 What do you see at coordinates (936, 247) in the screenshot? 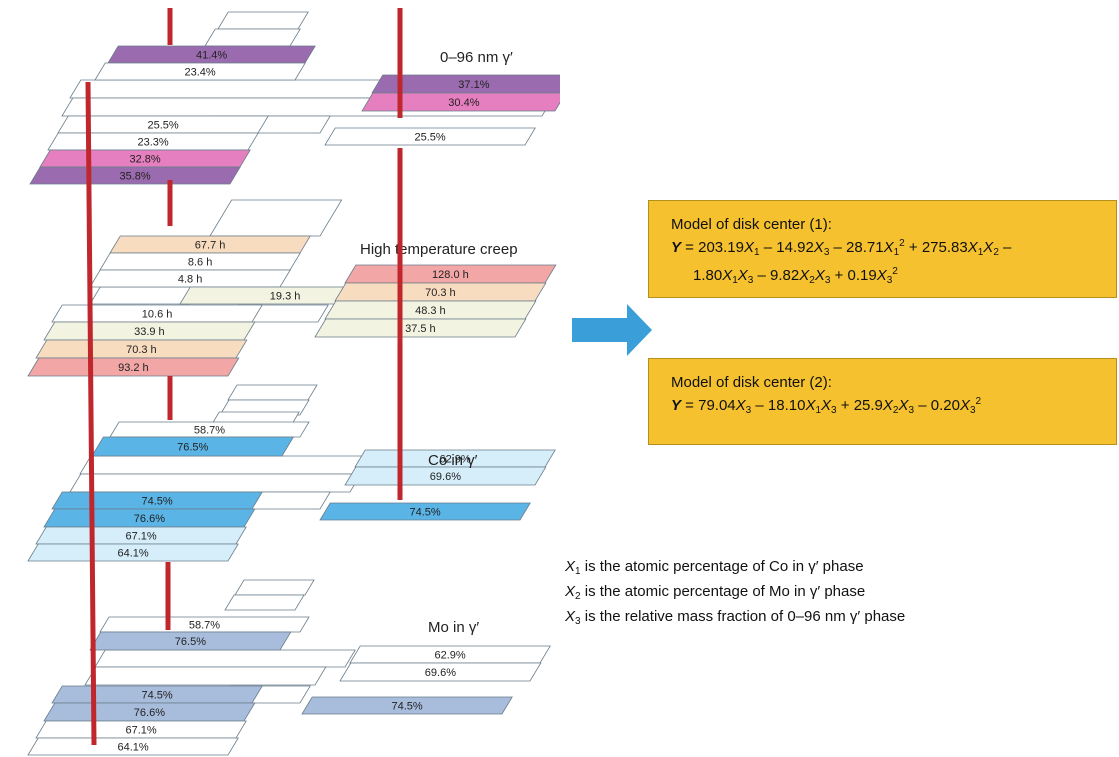
I see `equation-run: + 275.83` at bounding box center [936, 247].